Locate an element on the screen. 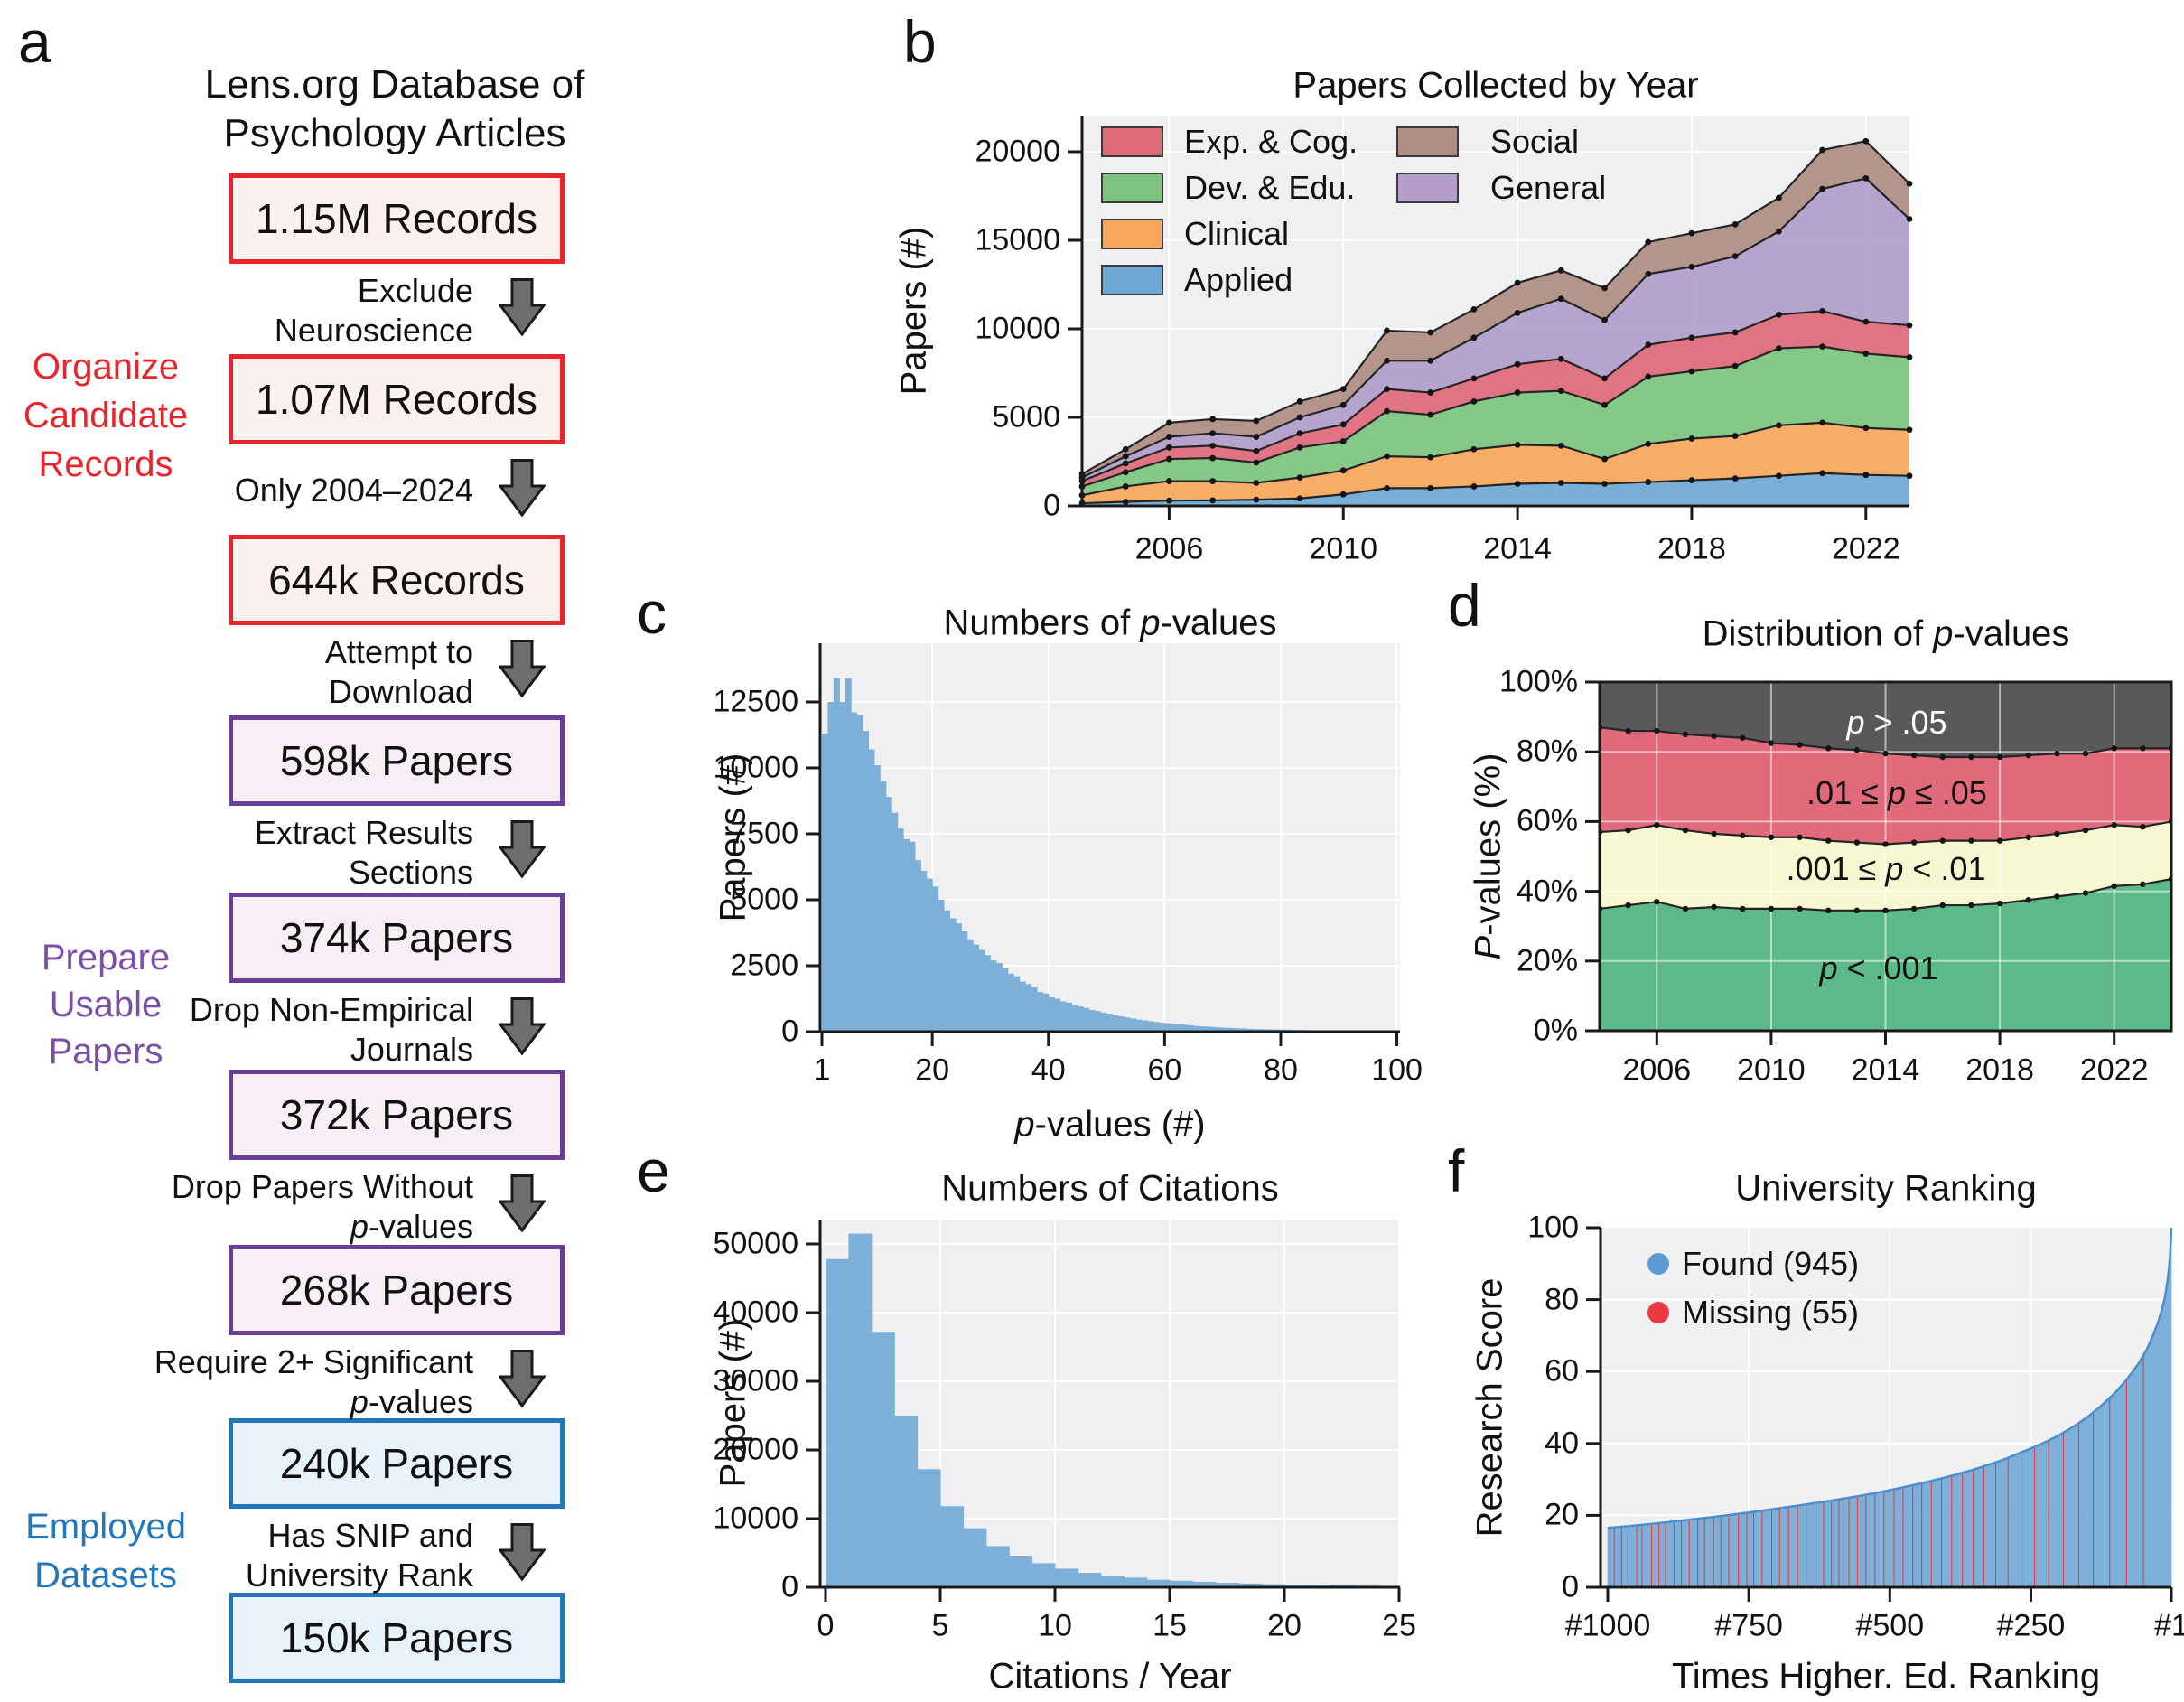 This screenshot has width=2184, height=1702. c-x-tick-label: 100 is located at coordinates (1397, 1070).